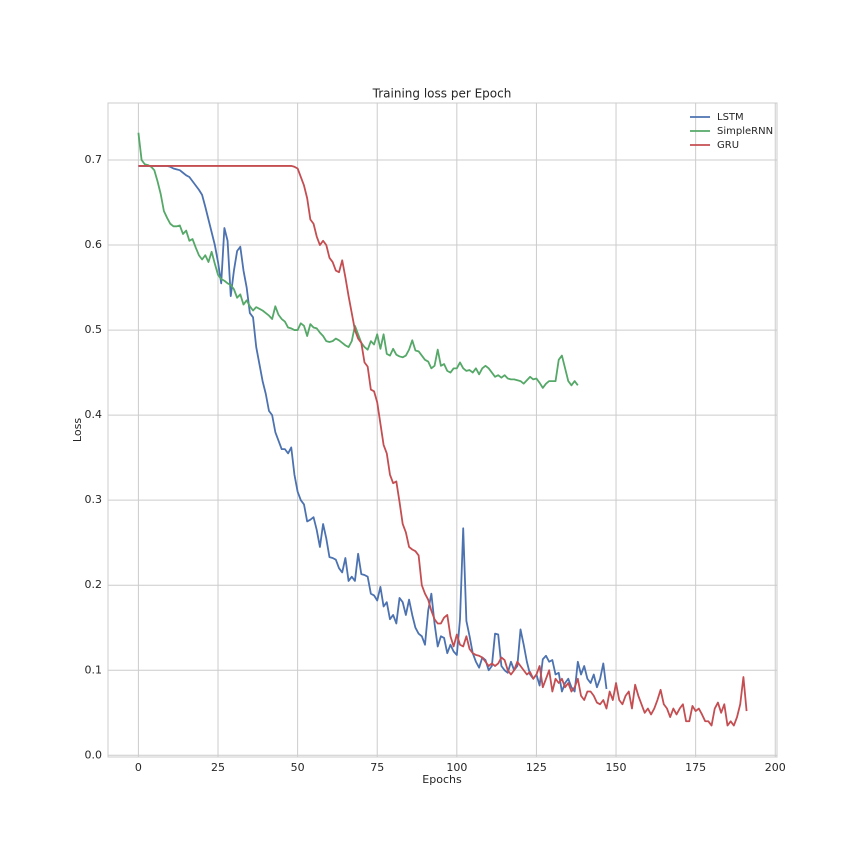  I want to click on x-tick-label: 50, so click(298, 767).